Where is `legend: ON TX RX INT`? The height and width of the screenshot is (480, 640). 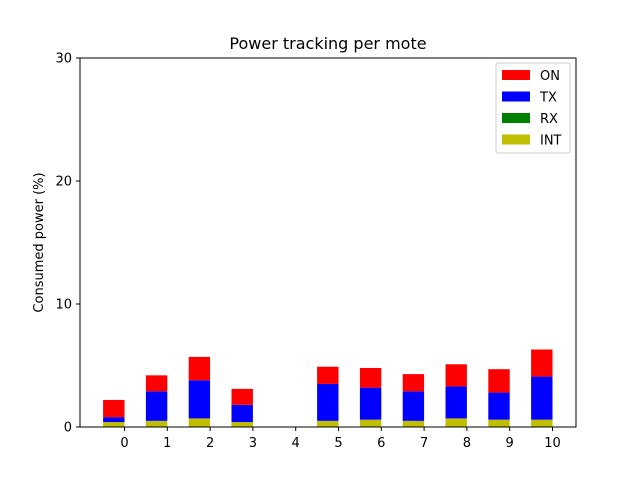
legend: ON TX RX INT is located at coordinates (533, 108).